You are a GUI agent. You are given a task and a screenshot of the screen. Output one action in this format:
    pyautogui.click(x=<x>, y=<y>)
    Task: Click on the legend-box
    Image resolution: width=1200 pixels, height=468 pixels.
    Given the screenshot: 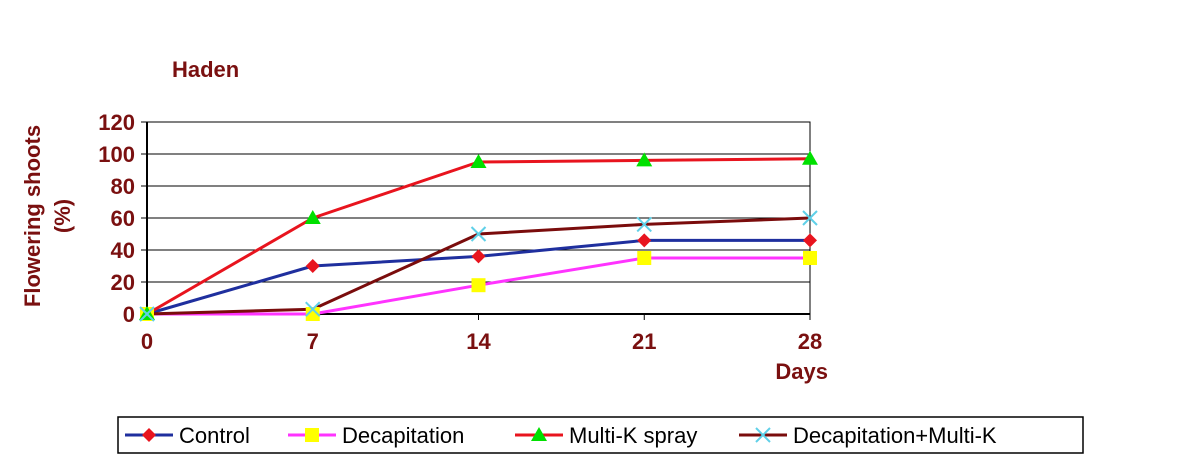 What is the action you would take?
    pyautogui.click(x=600, y=435)
    